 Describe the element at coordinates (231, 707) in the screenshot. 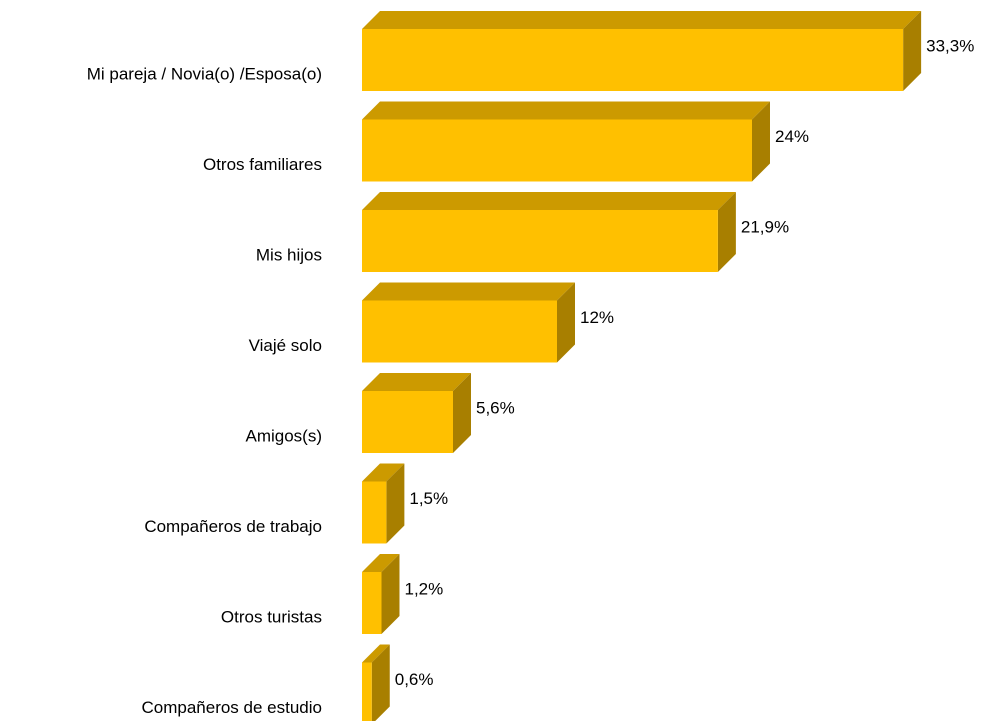

I see `y-tick-label: Compañeros de estudio` at that location.